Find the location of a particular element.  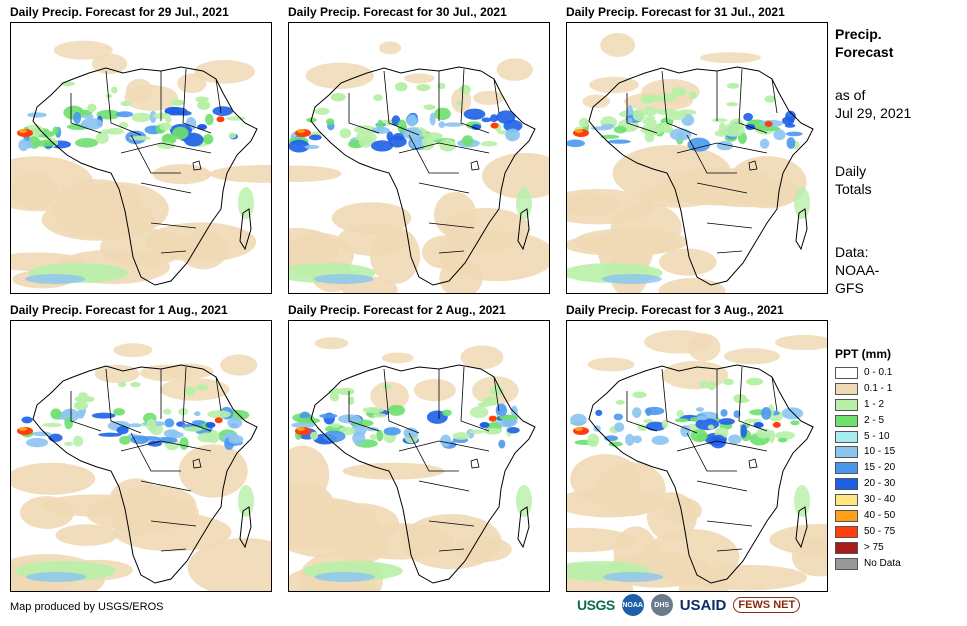

panel-title: Daily Precip. Forecast for 30 Jul., 2021 is located at coordinates (397, 12).